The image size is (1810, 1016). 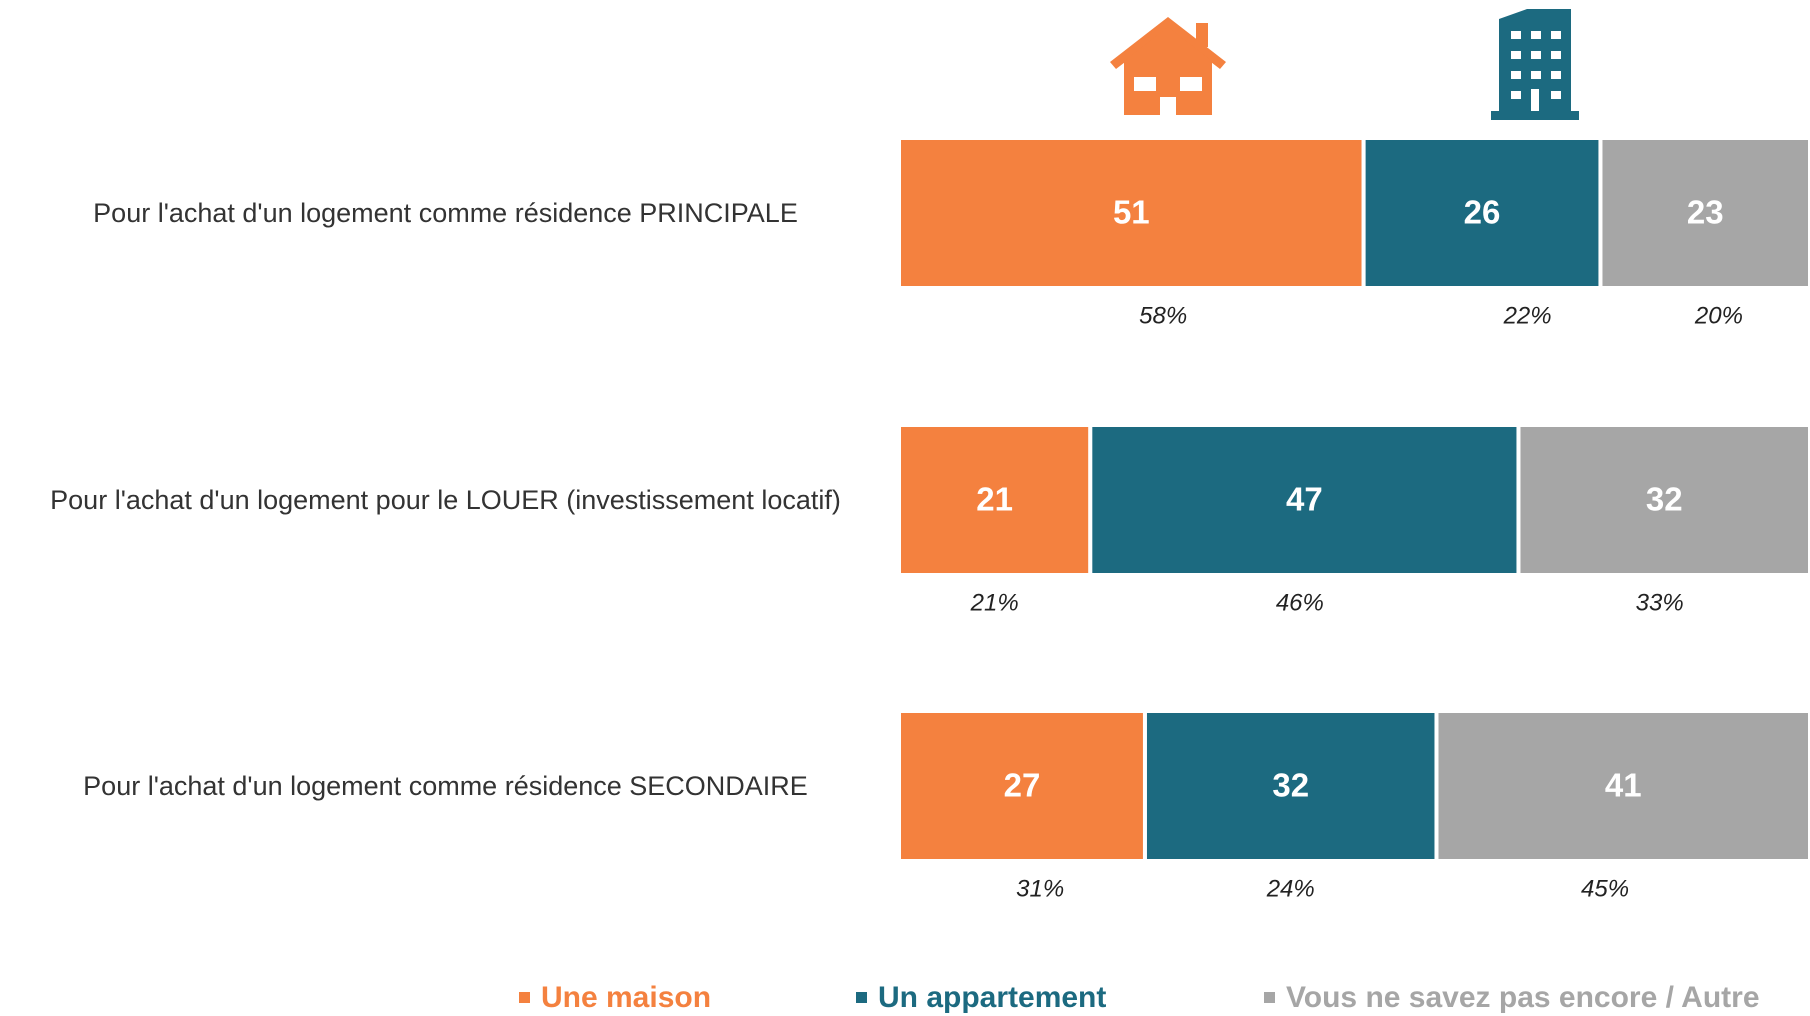 I want to click on value-label: 27, so click(x=1022, y=785).